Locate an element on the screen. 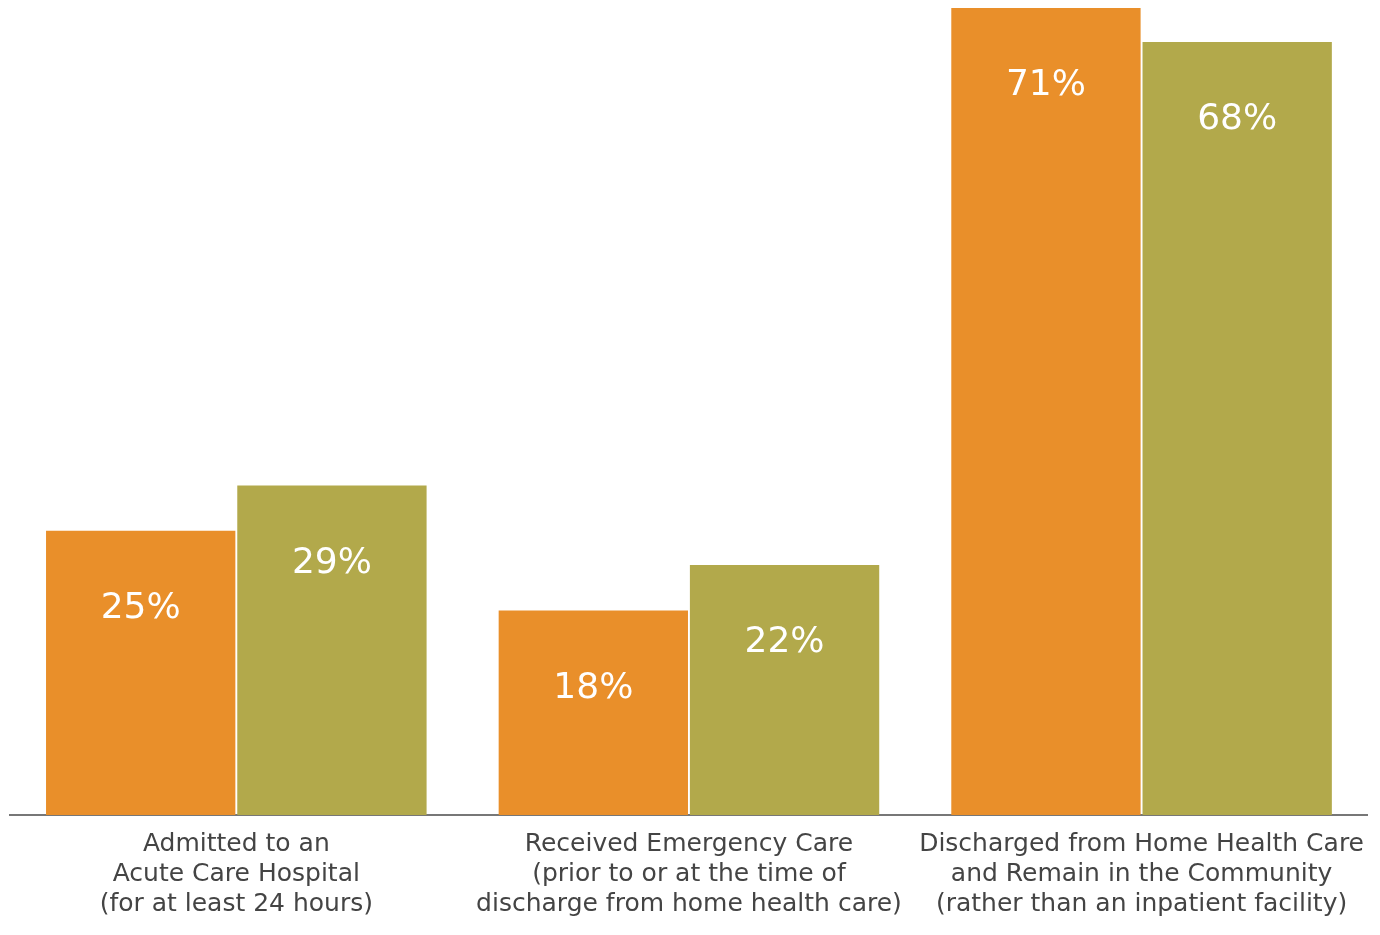 The height and width of the screenshot is (935, 1380). data-label: 25% is located at coordinates (140, 606).